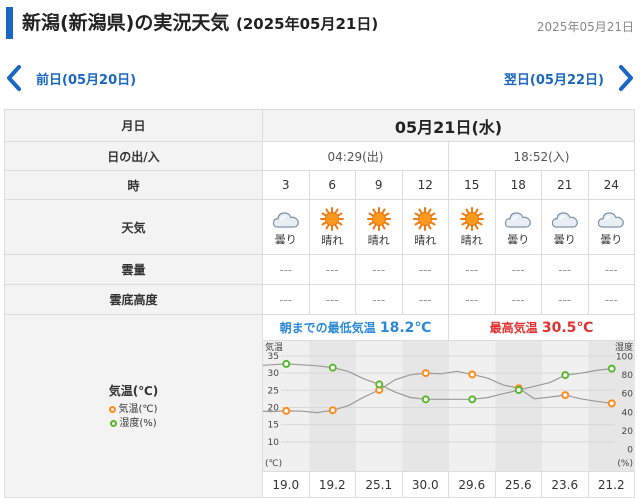 Image resolution: width=640 pixels, height=498 pixels. I want to click on chevron-left-icon, so click(14, 78).